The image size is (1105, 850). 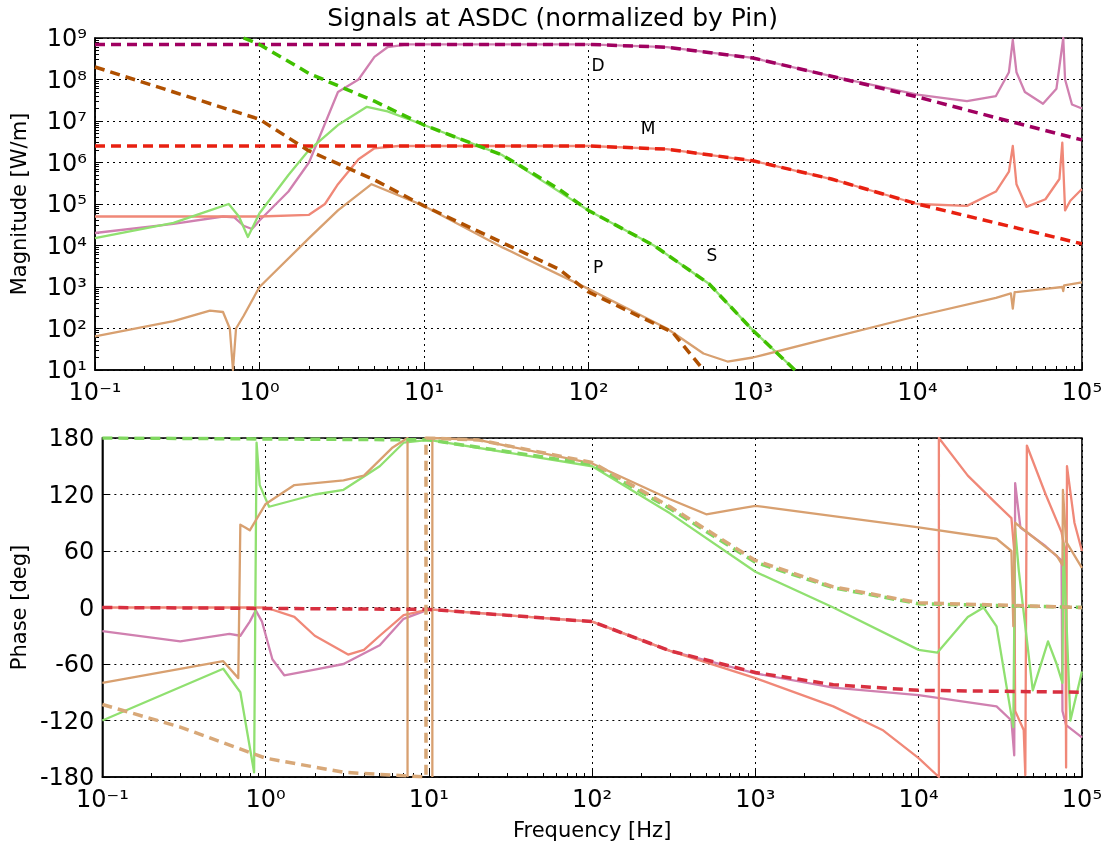 What do you see at coordinates (66, 328) in the screenshot?
I see `y-tick-label: 10²` at bounding box center [66, 328].